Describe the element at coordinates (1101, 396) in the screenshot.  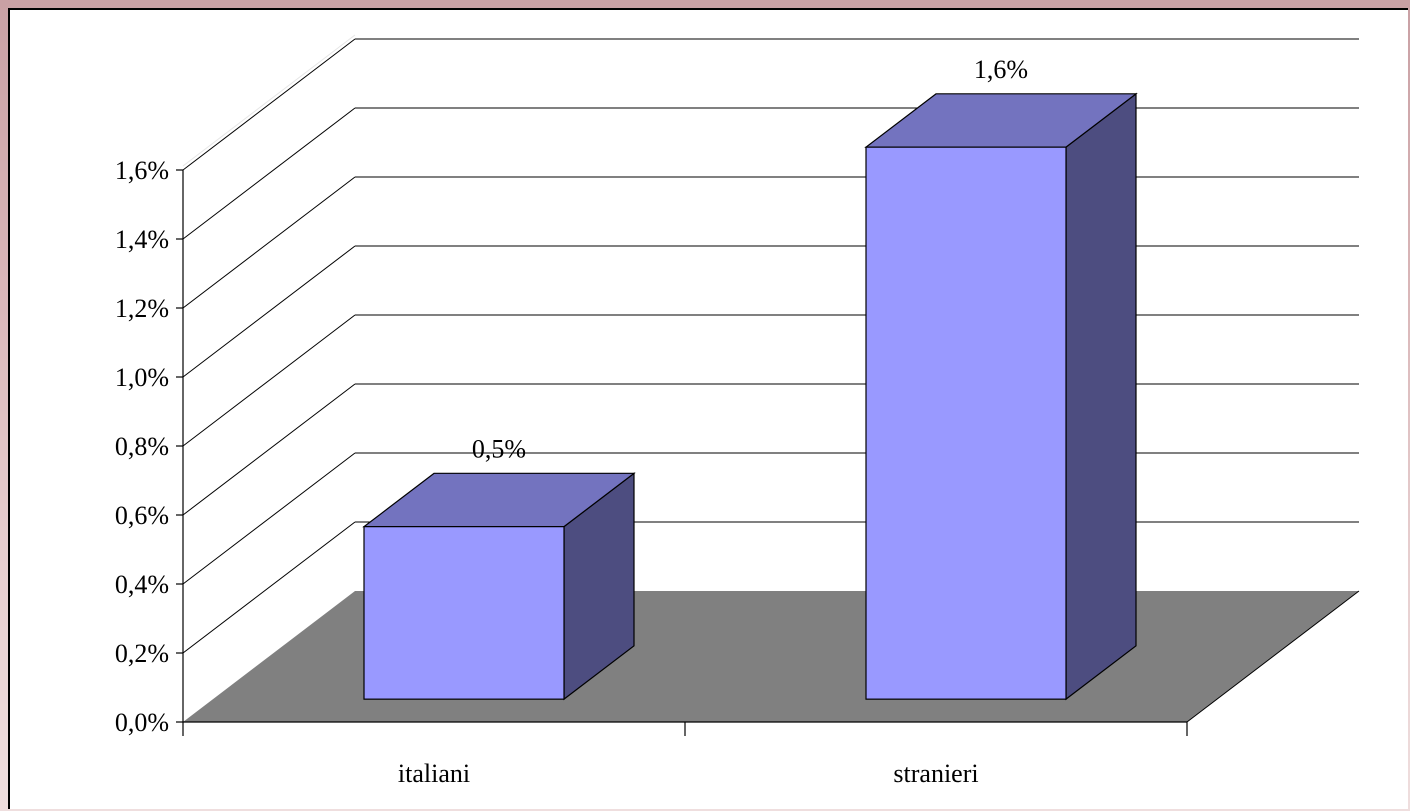
I see `bar-side-face` at that location.